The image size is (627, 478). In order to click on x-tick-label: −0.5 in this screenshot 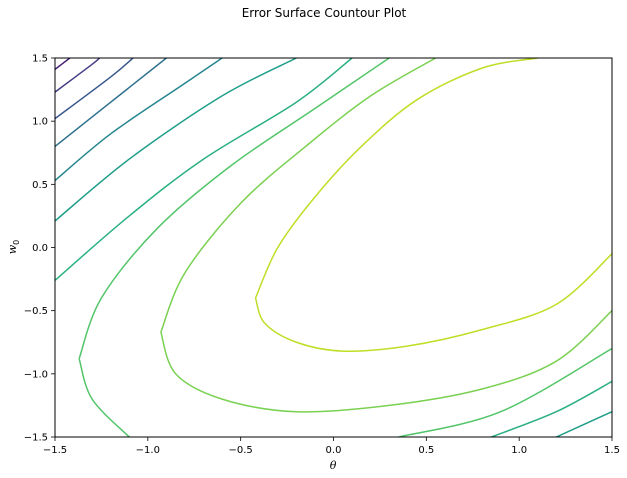, I will do `click(241, 450)`.